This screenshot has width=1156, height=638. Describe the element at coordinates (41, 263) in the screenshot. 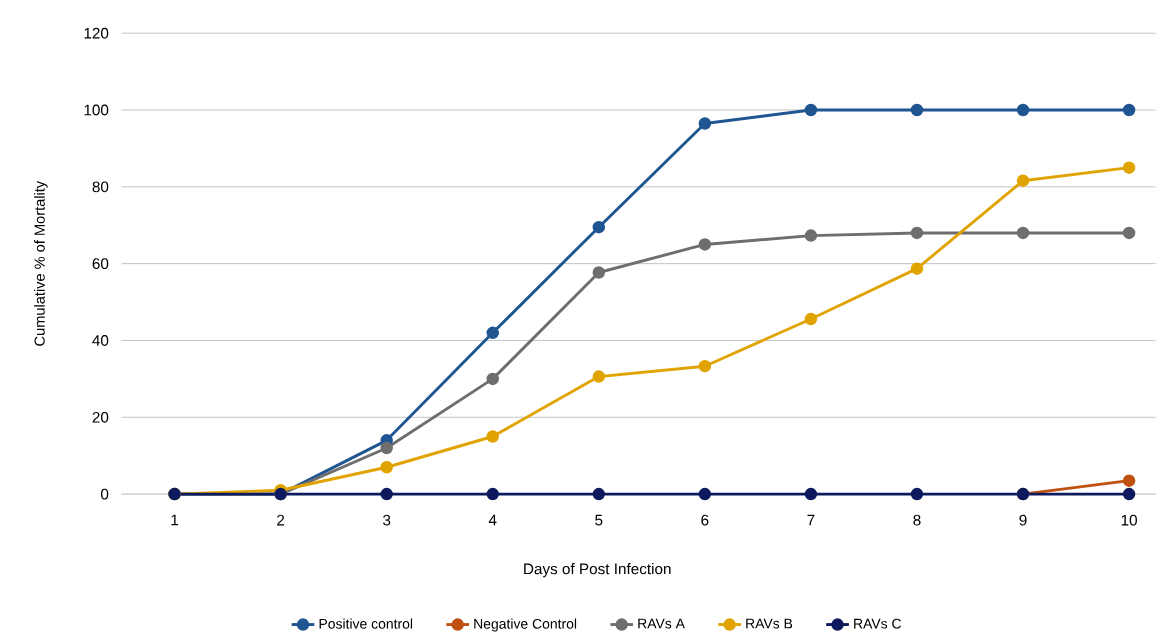

I see `y-axis-title: Cumulative % of Mortality` at that location.